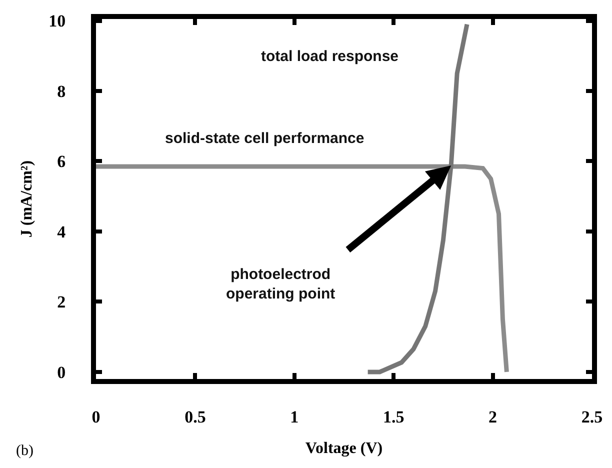 The width and height of the screenshot is (612, 468). I want to click on x-tick-label: 1, so click(294, 416).